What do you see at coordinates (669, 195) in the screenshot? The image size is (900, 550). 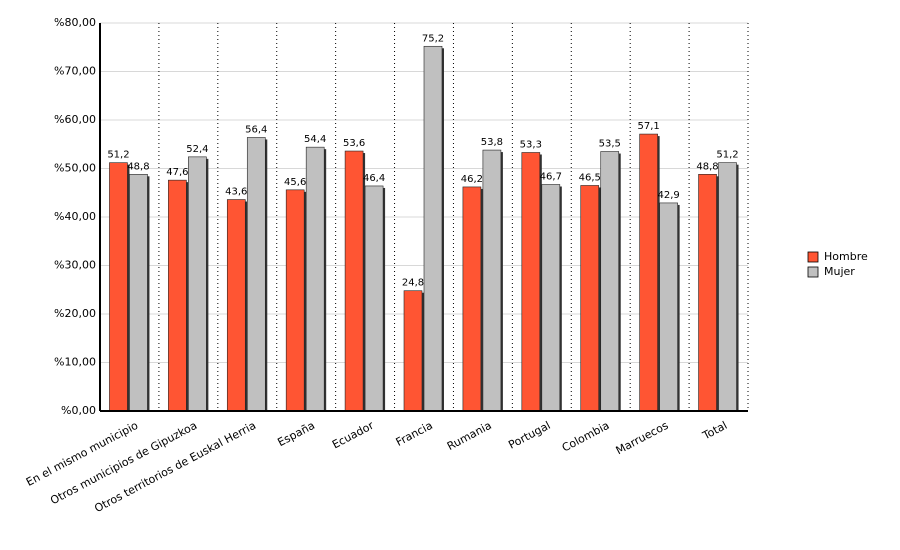 I see `value-label: 42,9` at bounding box center [669, 195].